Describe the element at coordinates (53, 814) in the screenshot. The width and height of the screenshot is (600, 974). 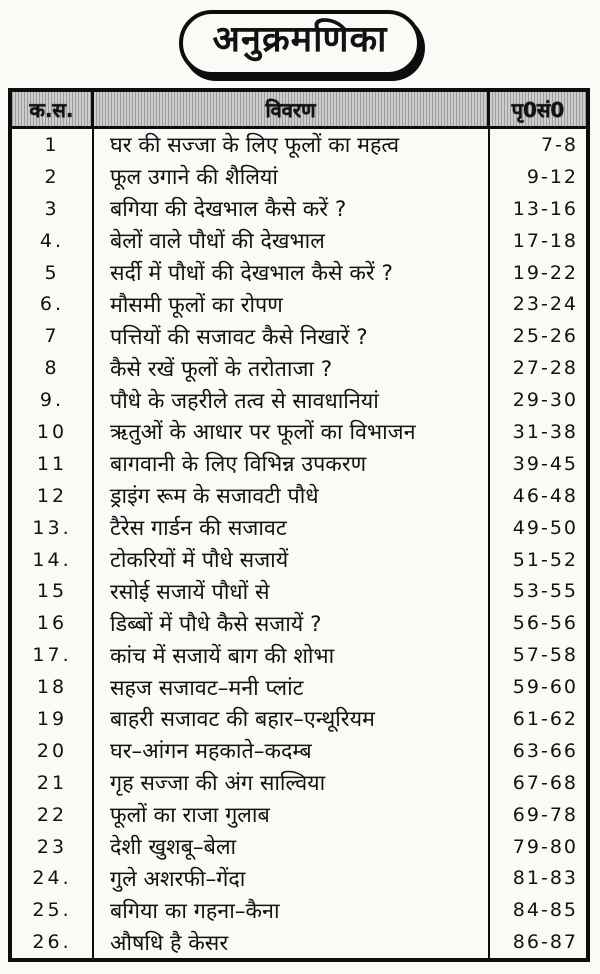
I see `row-serial-number: 22` at that location.